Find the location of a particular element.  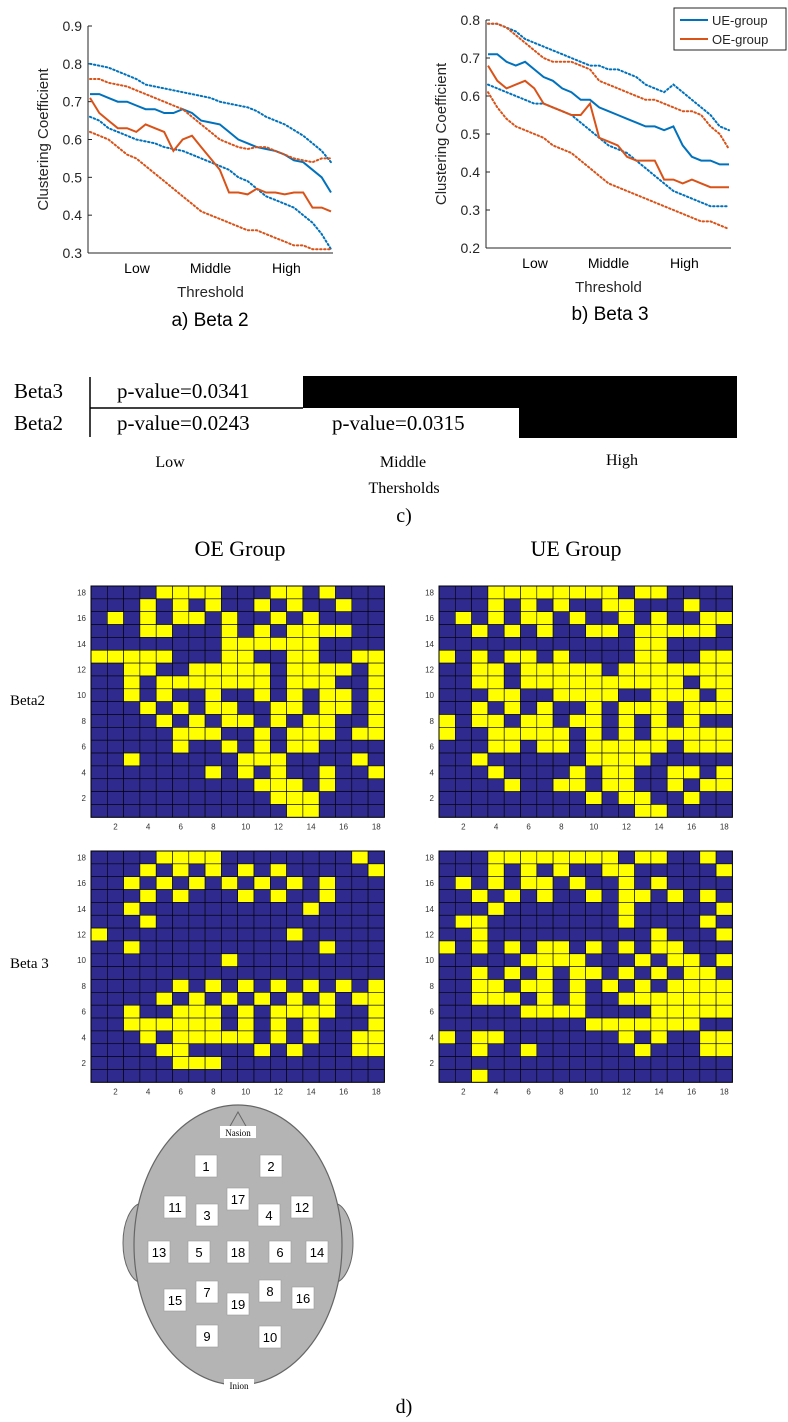

matrix-x-tick: 18 is located at coordinates (724, 826).